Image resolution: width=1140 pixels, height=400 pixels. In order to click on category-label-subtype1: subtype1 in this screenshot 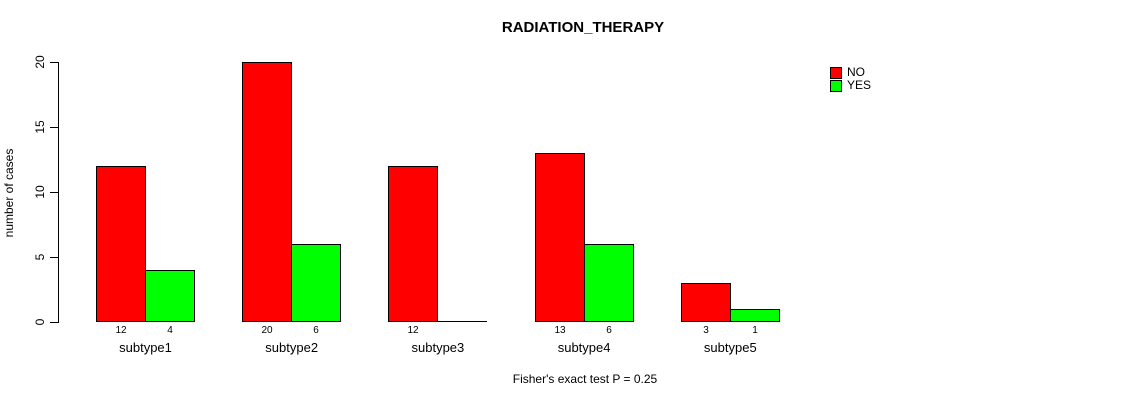, I will do `click(145, 347)`.